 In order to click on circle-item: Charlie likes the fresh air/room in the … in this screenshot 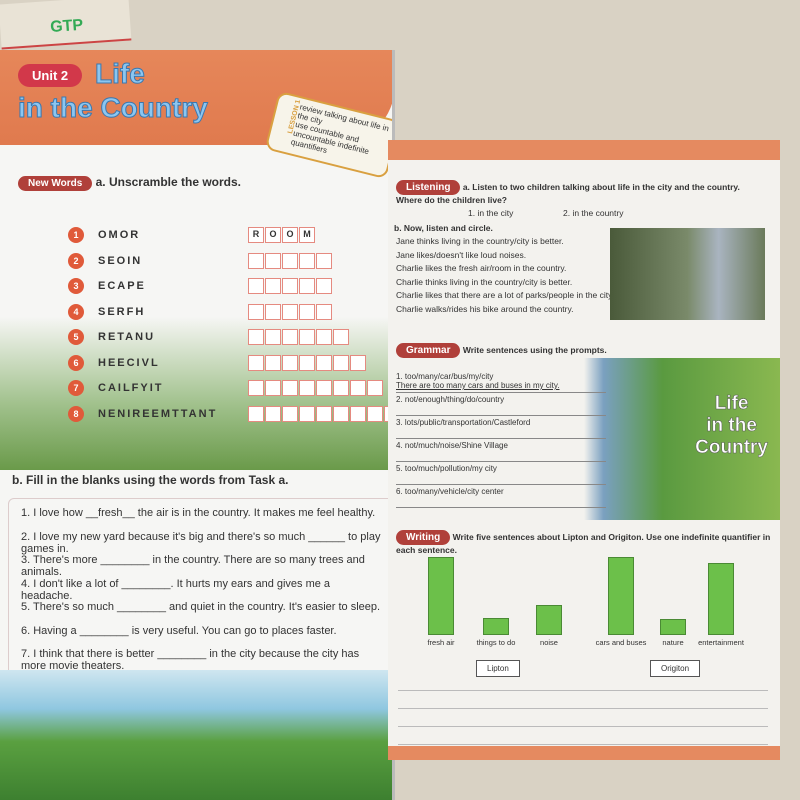, I will do `click(481, 268)`.